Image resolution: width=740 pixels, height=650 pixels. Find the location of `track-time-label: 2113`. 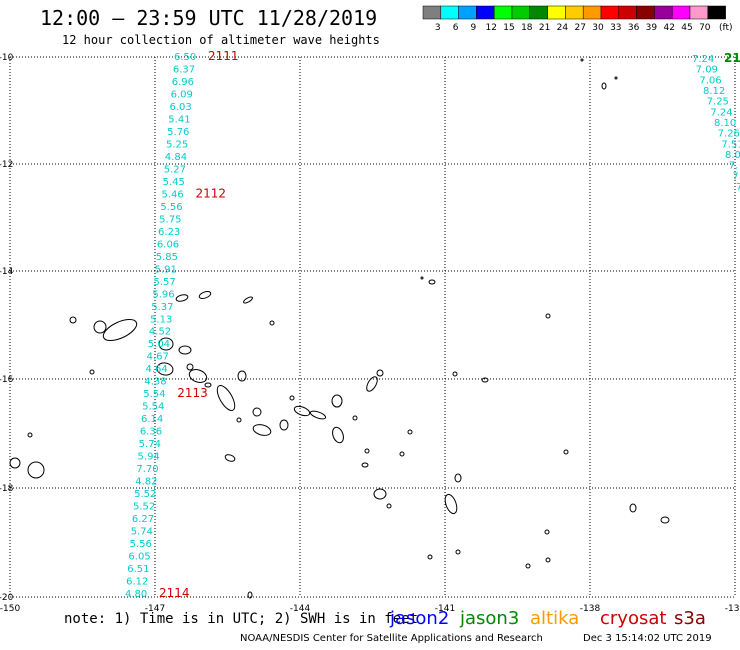

track-time-label: 2113 is located at coordinates (192, 393).